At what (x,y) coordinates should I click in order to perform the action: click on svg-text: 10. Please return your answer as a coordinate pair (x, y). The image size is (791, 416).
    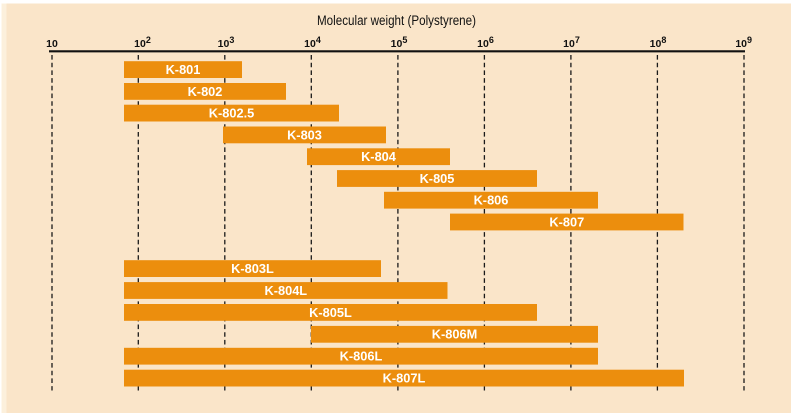
    Looking at the image, I should click on (52, 44).